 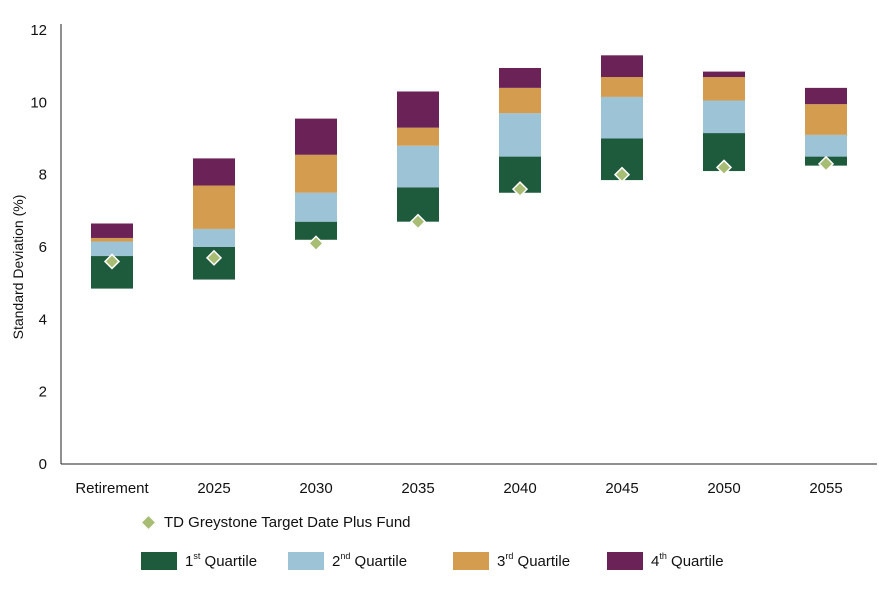 What do you see at coordinates (306, 561) in the screenshot?
I see `q2-swatch` at bounding box center [306, 561].